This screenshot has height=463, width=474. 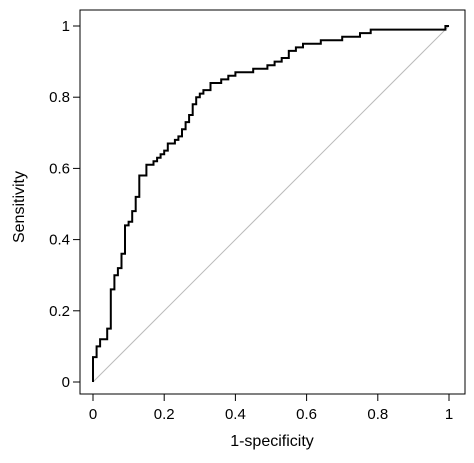 I want to click on y-tick-label: 0.2, so click(x=59, y=311).